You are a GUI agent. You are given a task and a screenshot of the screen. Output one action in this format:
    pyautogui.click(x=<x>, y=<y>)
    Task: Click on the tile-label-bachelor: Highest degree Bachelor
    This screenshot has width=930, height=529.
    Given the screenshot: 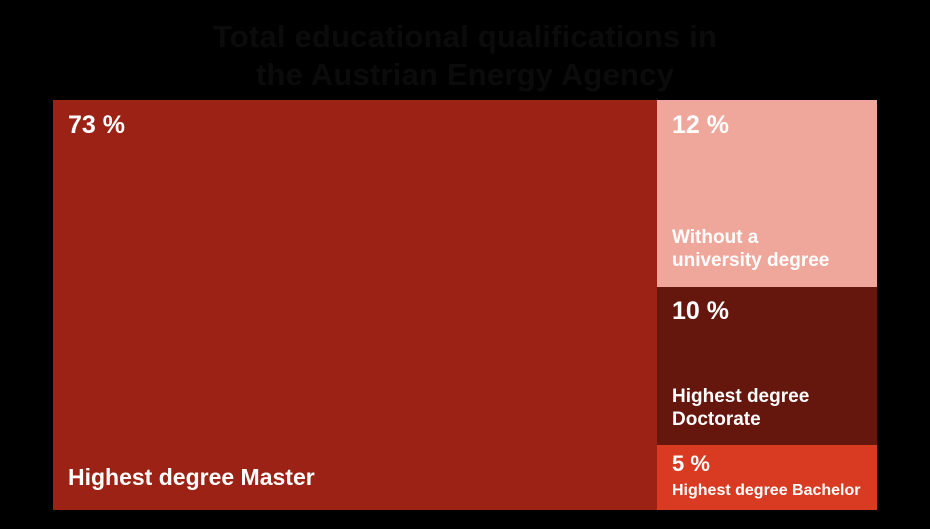 What is the action you would take?
    pyautogui.click(x=766, y=491)
    